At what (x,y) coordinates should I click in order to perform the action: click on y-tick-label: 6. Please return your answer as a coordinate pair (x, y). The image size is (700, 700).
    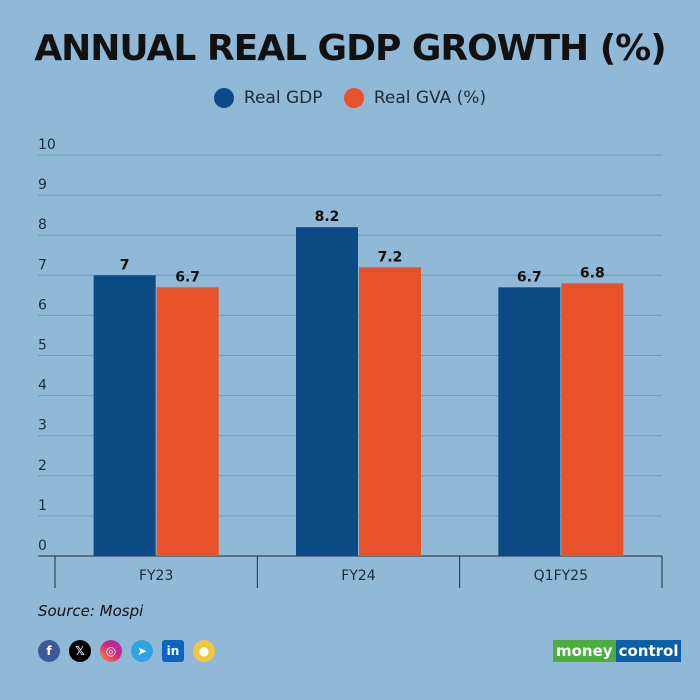
    Looking at the image, I should click on (42, 305).